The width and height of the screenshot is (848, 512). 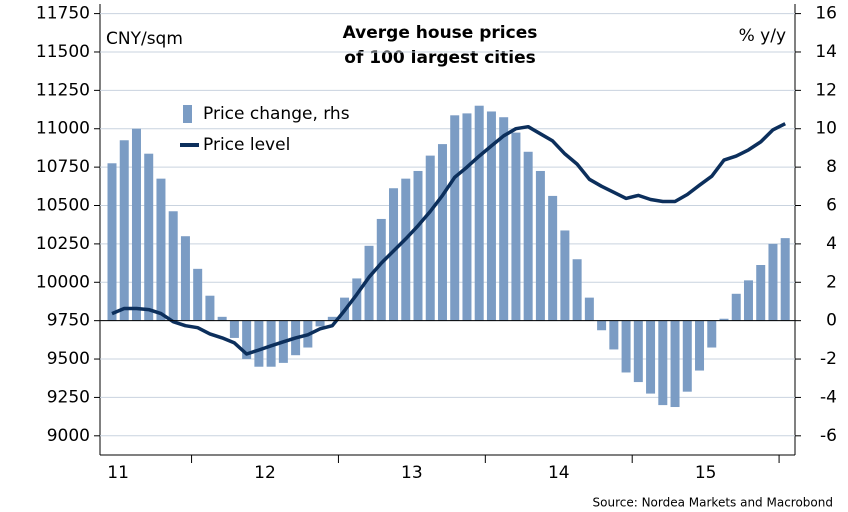 I want to click on chart-title: Averge house prices, so click(x=440, y=33).